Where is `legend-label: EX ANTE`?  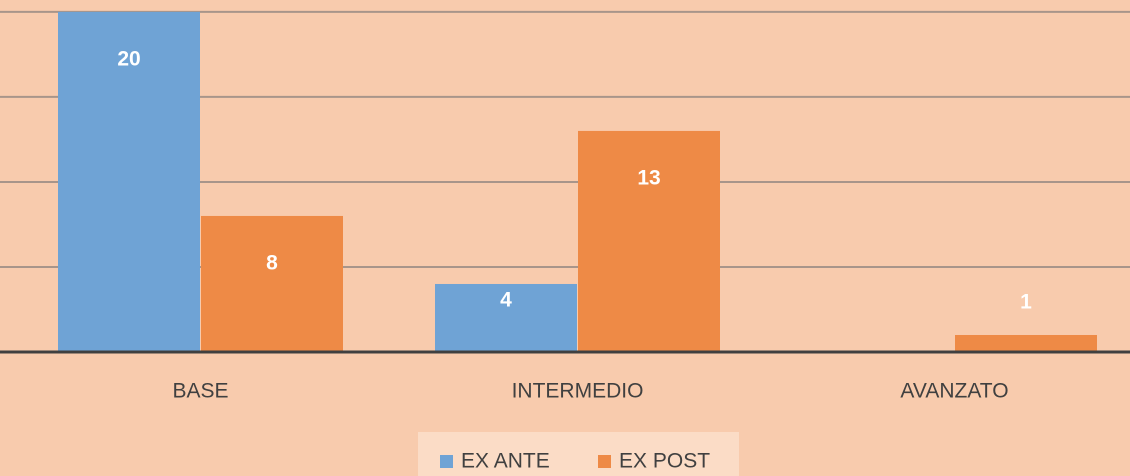
legend-label: EX ANTE is located at coordinates (505, 461).